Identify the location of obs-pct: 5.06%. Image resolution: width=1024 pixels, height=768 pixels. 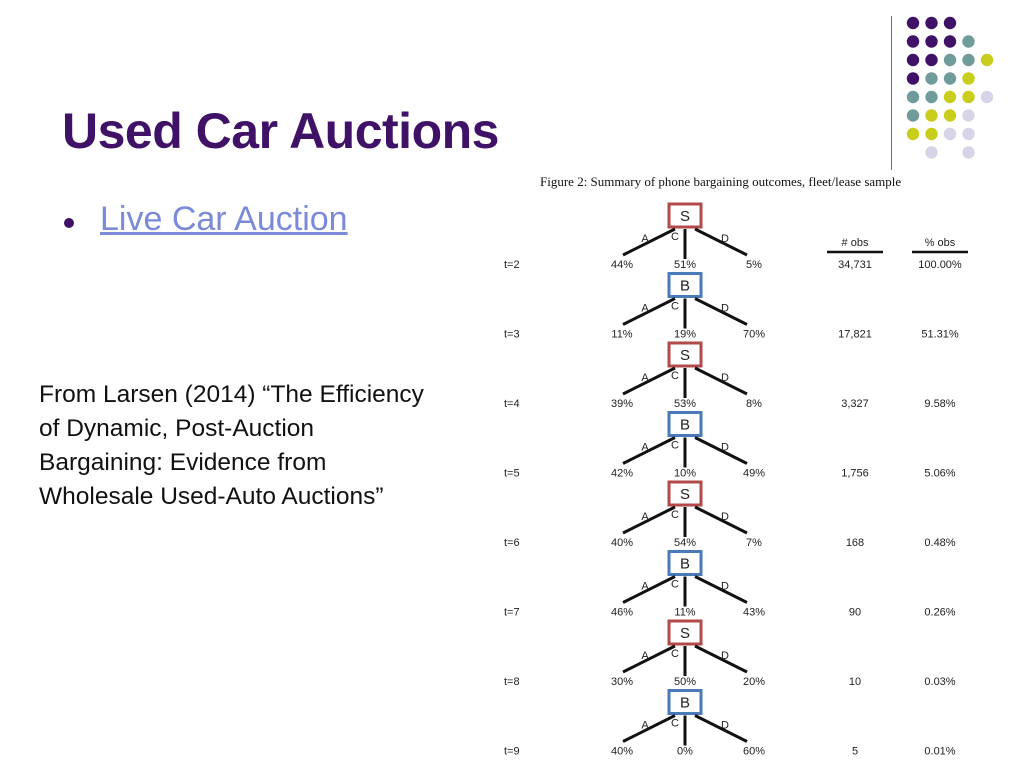
(939, 474).